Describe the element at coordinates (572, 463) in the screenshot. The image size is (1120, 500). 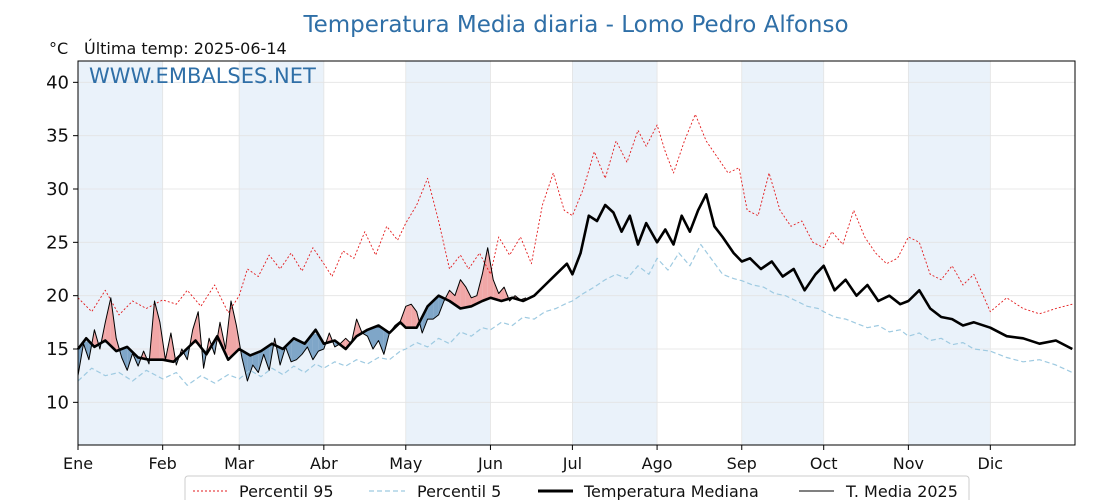
I see `x-tick-label: Jul` at that location.